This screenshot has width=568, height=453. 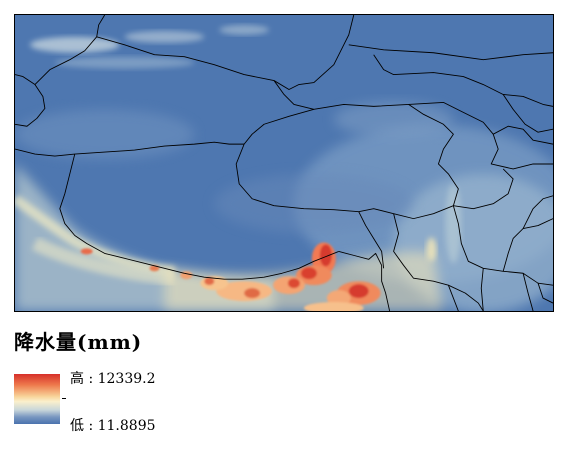 I want to click on legend-high-label: 高 : 12339.2, so click(x=113, y=379).